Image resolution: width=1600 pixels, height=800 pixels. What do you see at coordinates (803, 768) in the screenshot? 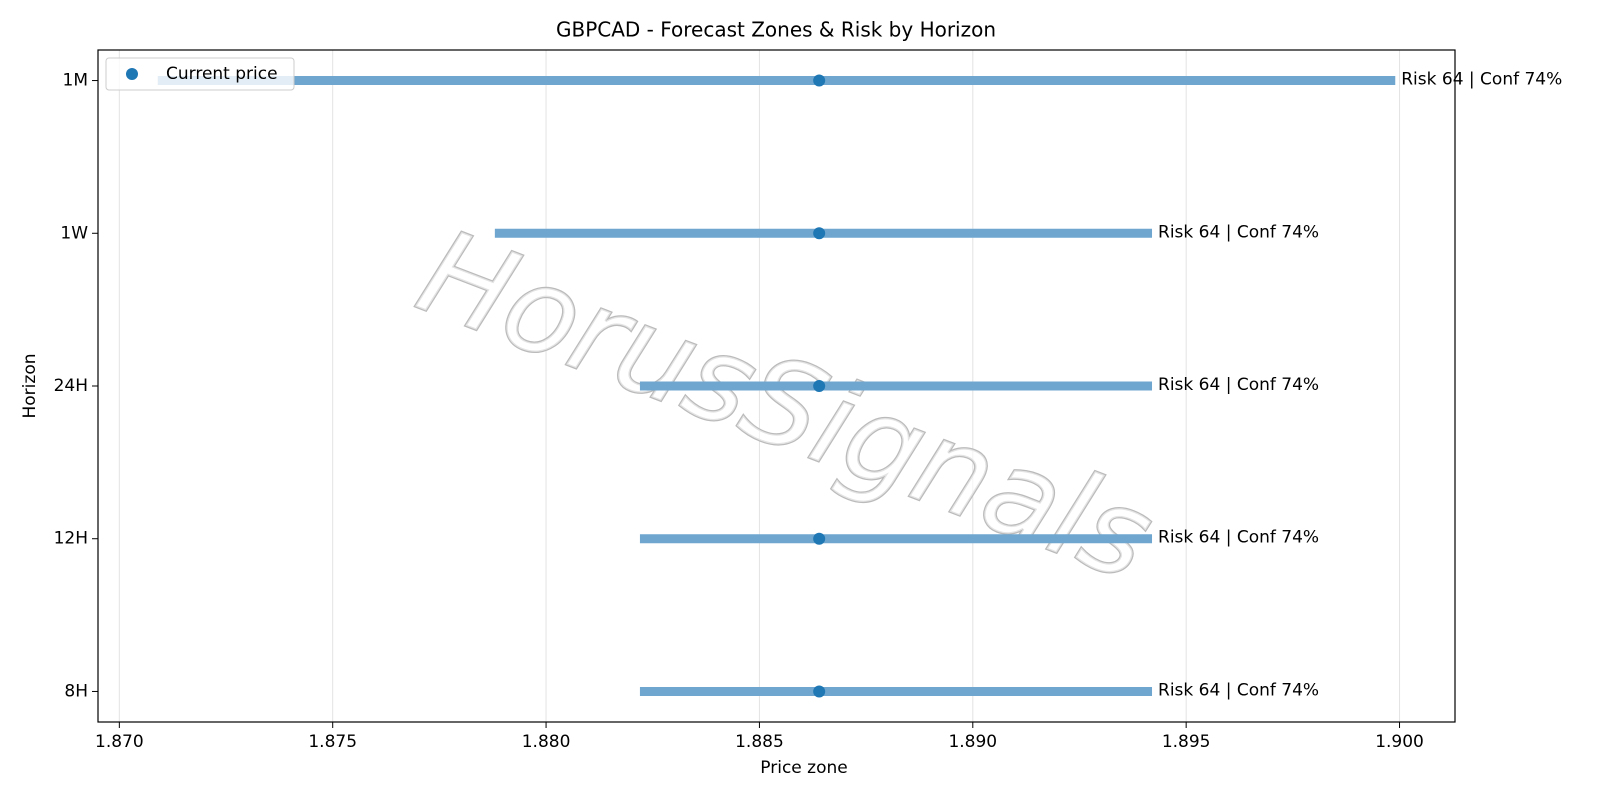
I see `x-axis-label: Price zone` at bounding box center [803, 768].